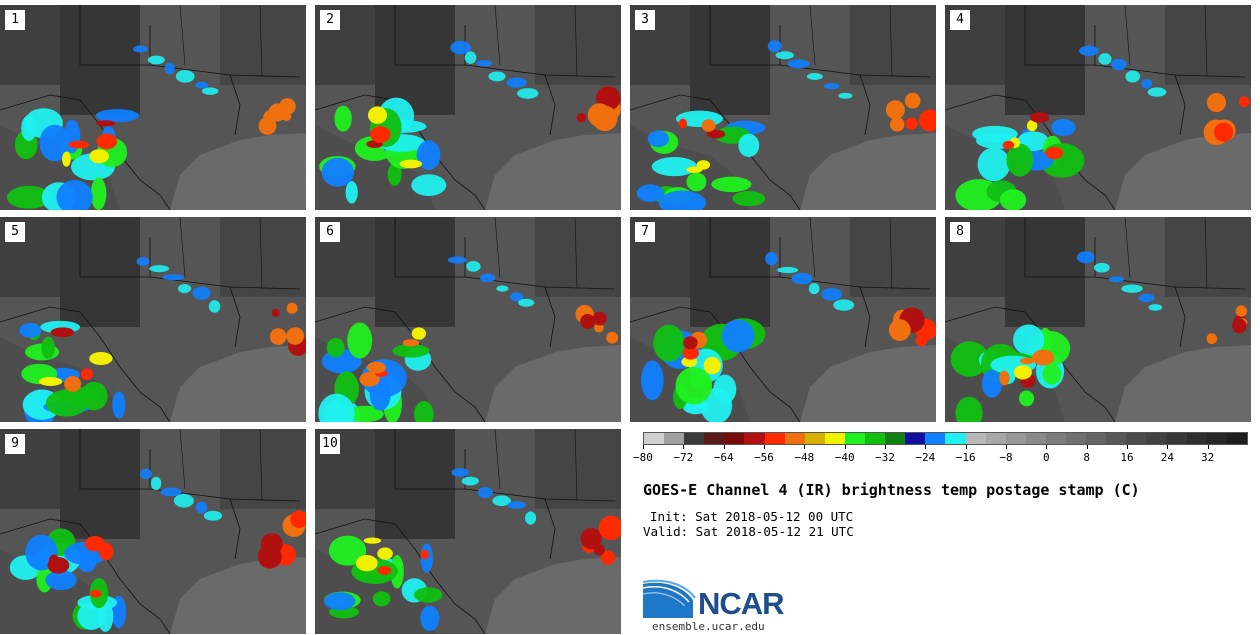 The width and height of the screenshot is (1260, 635). I want to click on ensemble-panel-4: 4, so click(1098, 107).